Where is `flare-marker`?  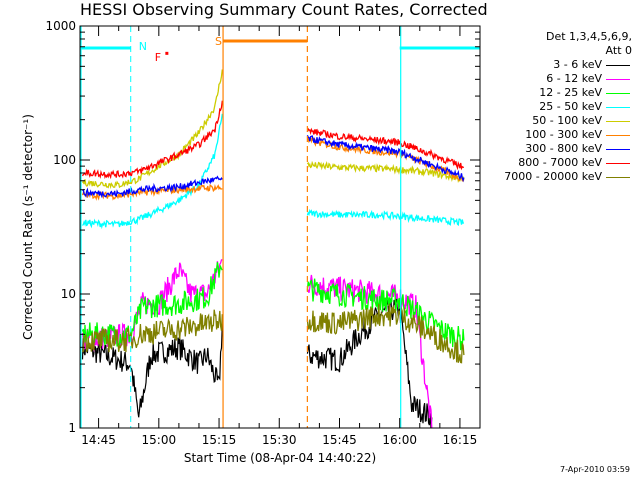 flare-marker is located at coordinates (167, 53).